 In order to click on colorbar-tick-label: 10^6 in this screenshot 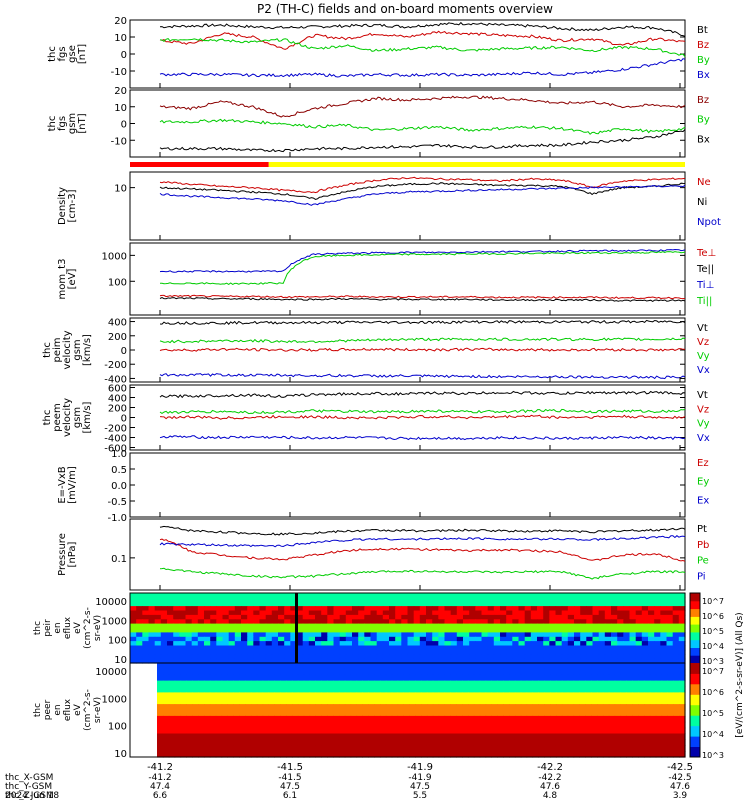, I will do `click(713, 616)`.